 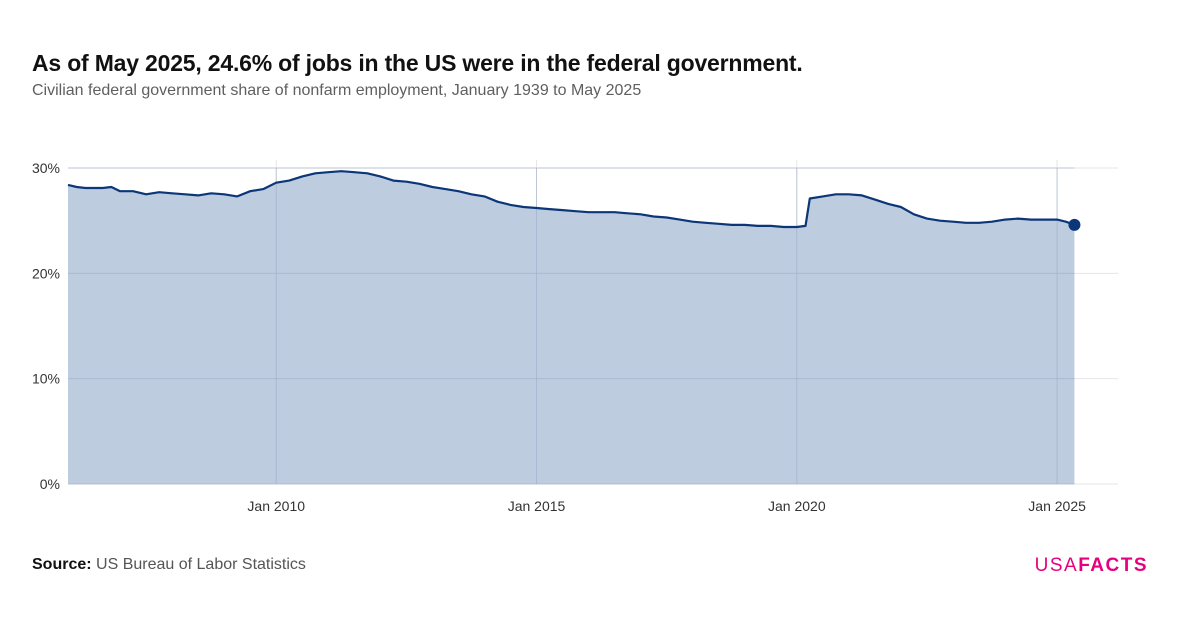 I want to click on source-text: US Bureau of Labor Statistics, so click(x=201, y=564).